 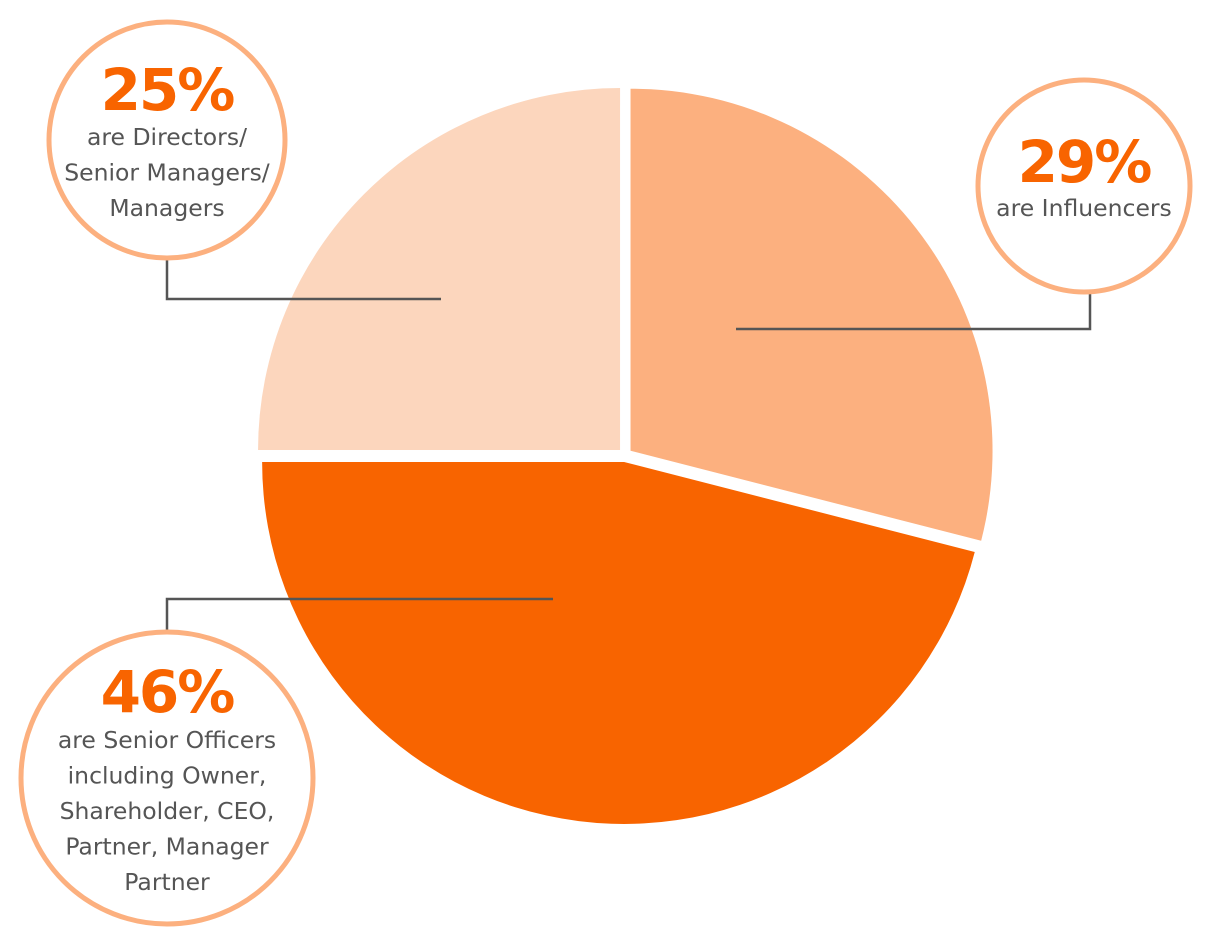 What do you see at coordinates (167, 882) in the screenshot?
I see `callout-text-2-5: Partner` at bounding box center [167, 882].